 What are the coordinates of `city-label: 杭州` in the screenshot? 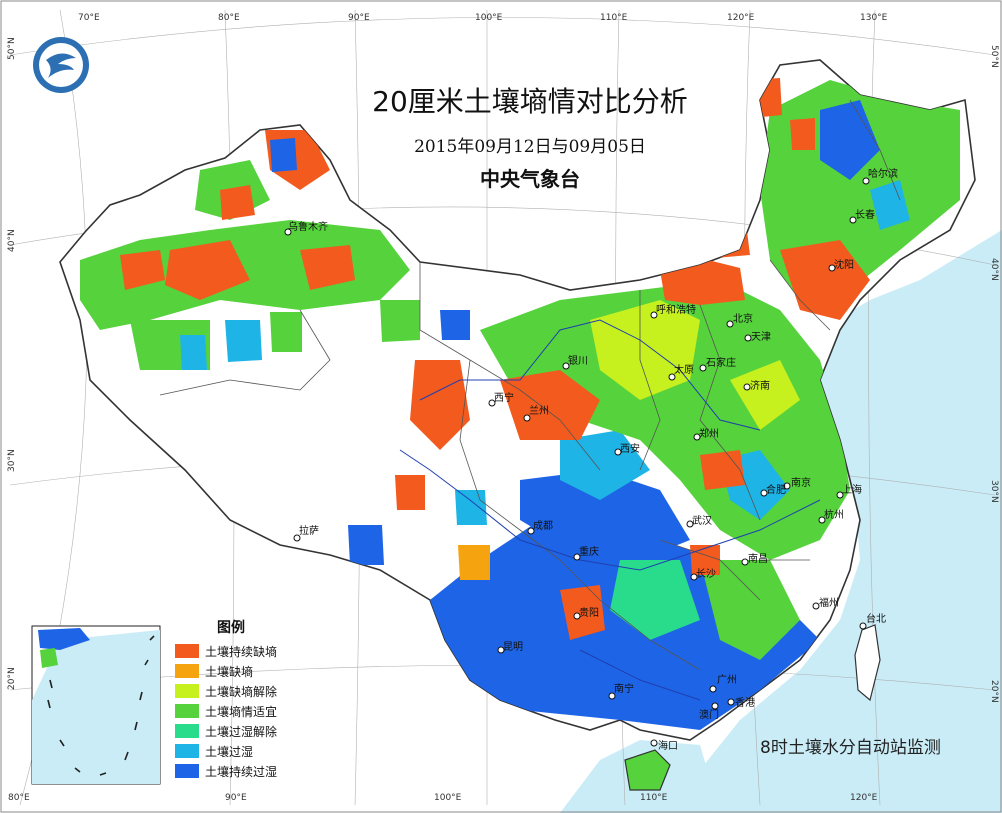 It's located at (834, 514).